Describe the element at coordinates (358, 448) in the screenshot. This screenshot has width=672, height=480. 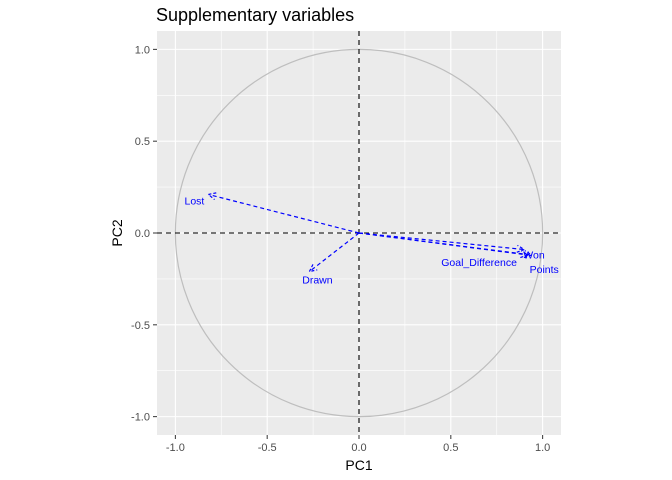
I see `x-tick-label: 0.0` at that location.